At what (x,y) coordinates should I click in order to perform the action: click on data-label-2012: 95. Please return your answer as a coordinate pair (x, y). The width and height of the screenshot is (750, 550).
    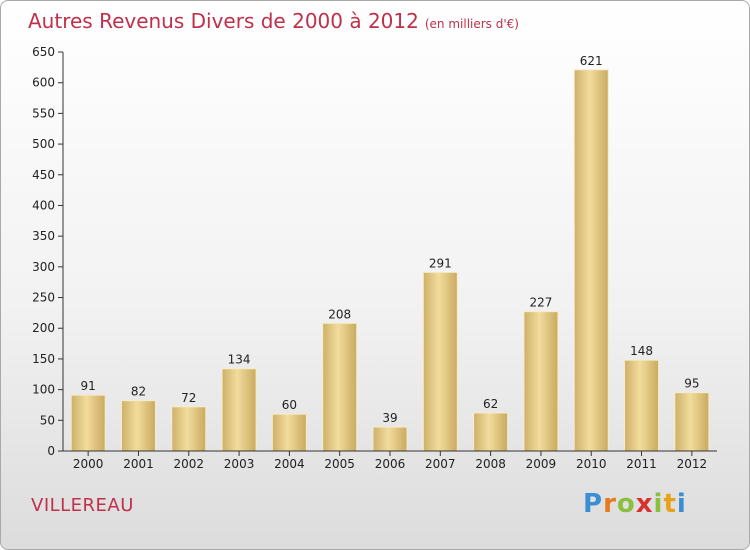
    Looking at the image, I should click on (691, 384).